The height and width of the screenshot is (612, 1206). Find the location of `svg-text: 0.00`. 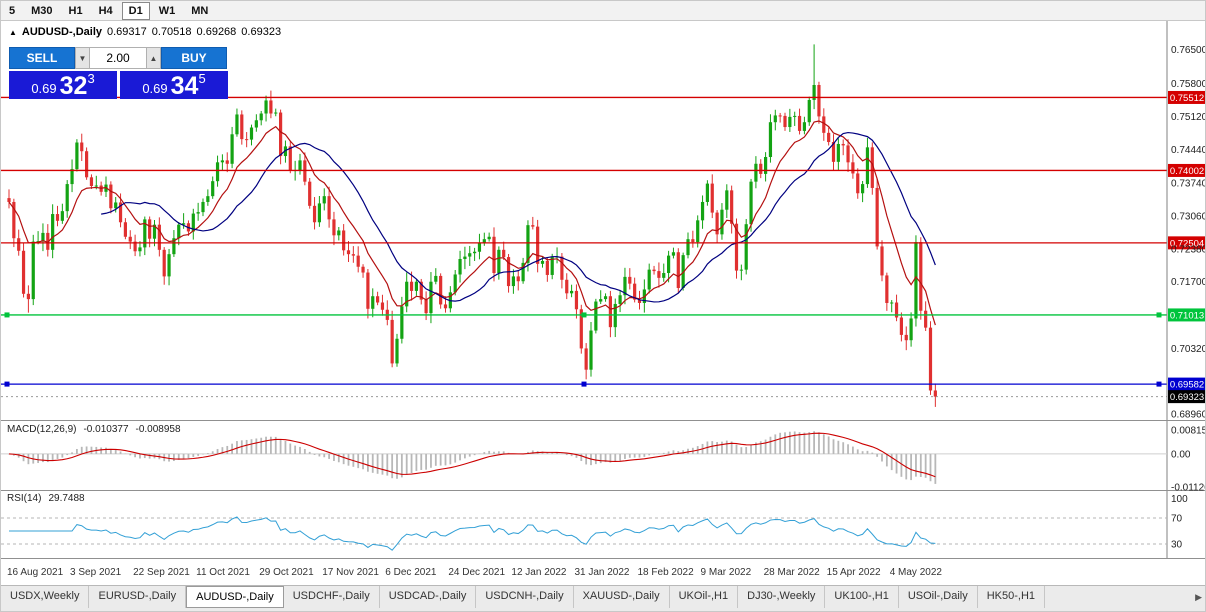

svg-text: 0.00 is located at coordinates (1181, 454).